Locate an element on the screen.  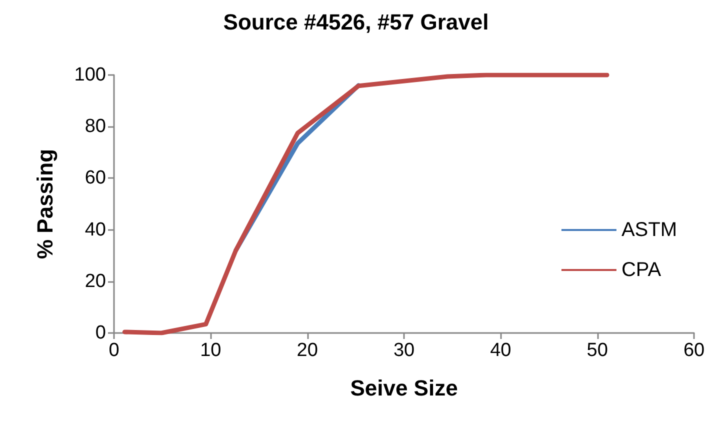
legend-label: CPA is located at coordinates (641, 270).